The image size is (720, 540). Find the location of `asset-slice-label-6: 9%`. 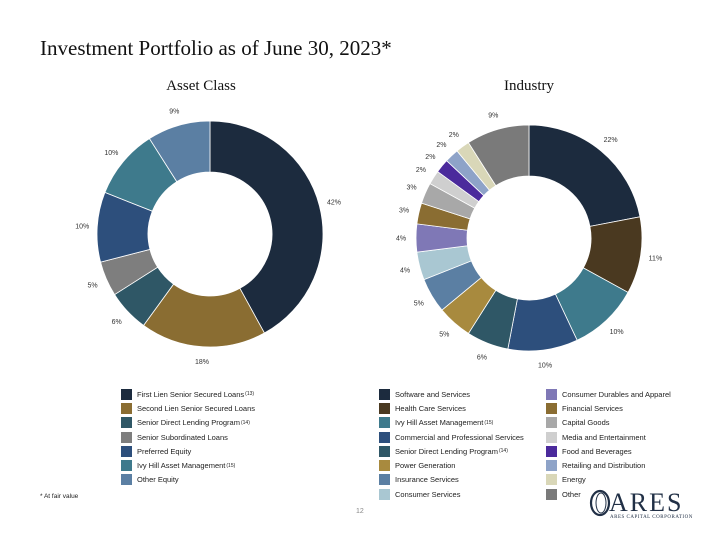

asset-slice-label-6: 9% is located at coordinates (174, 112).